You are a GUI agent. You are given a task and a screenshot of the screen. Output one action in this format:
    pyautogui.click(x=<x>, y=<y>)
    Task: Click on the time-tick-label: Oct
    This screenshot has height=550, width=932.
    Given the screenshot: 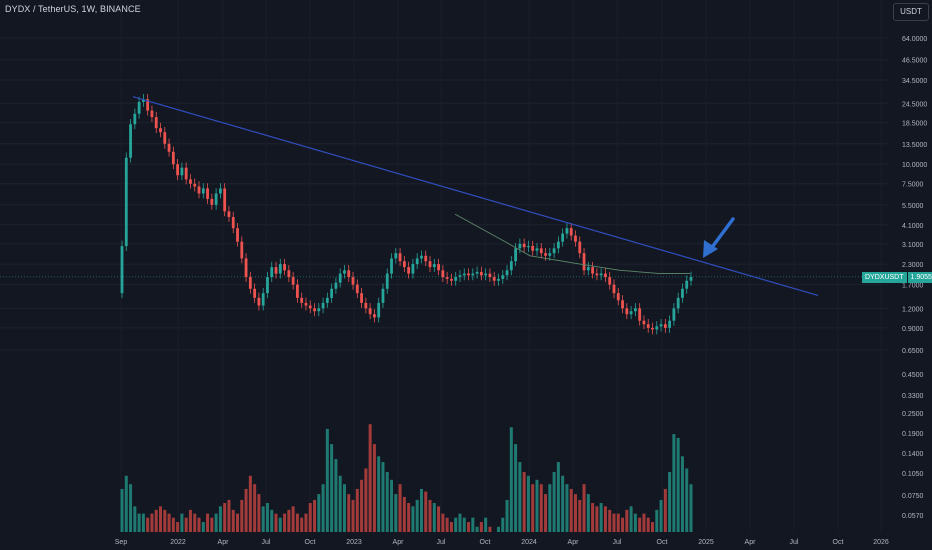 What is the action you would take?
    pyautogui.click(x=485, y=542)
    